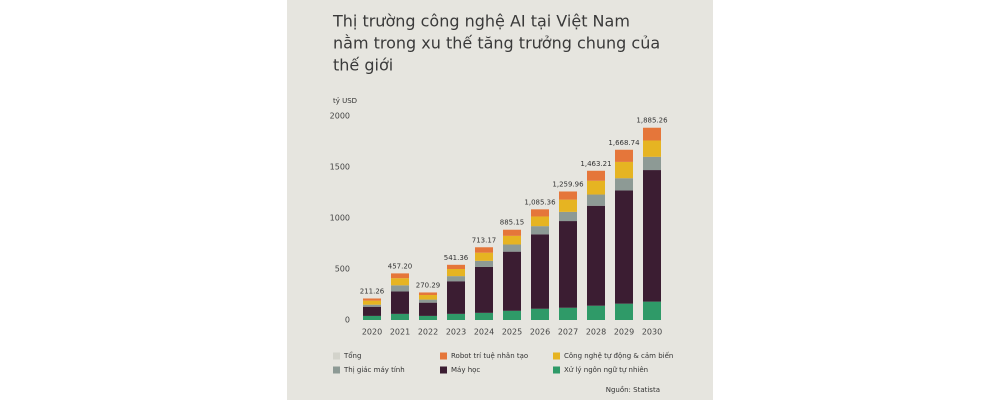 The image size is (1000, 400). What do you see at coordinates (481, 21) in the screenshot?
I see `title-line: Thị trường công nghệ AI tại Việt Nam` at bounding box center [481, 21].